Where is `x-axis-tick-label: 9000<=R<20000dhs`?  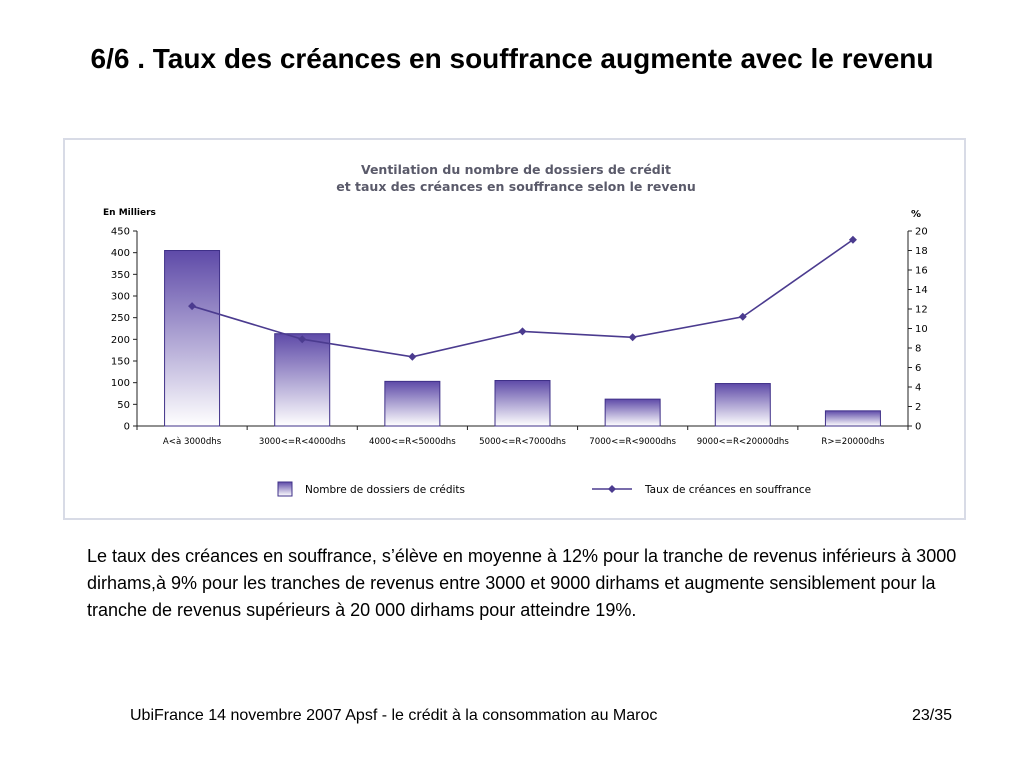
x-axis-tick-label: 9000<=R<20000dhs is located at coordinates (743, 442).